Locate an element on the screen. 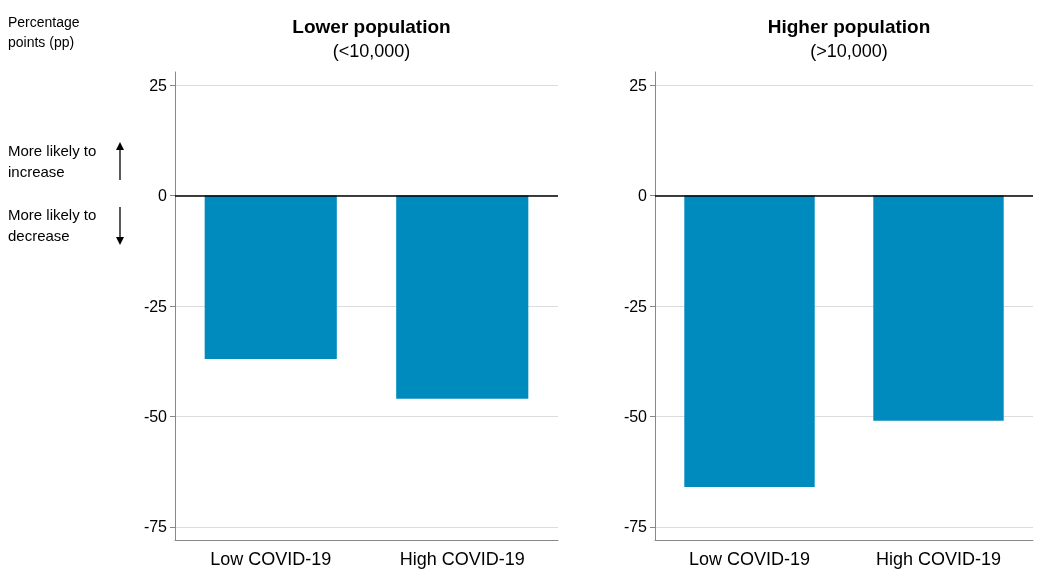  text: More likely to decrease is located at coordinates (54, 224).